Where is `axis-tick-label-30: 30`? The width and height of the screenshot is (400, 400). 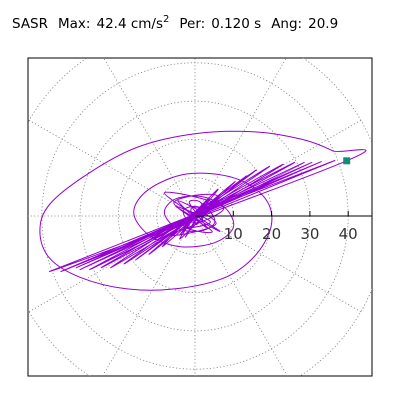
axis-tick-label-30: 30 is located at coordinates (309, 234).